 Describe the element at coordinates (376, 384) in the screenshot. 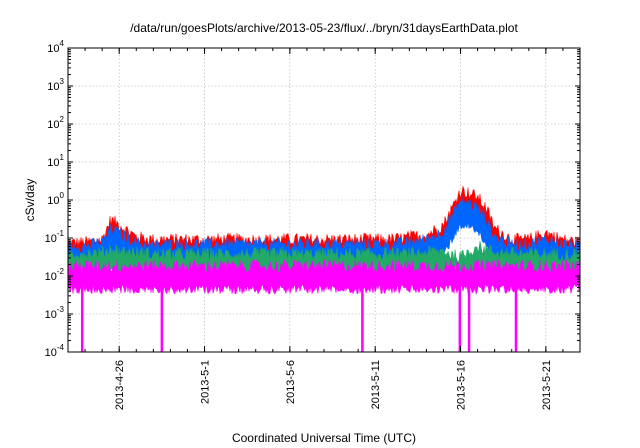

I see `x-tick-label: 2013-5-11` at that location.